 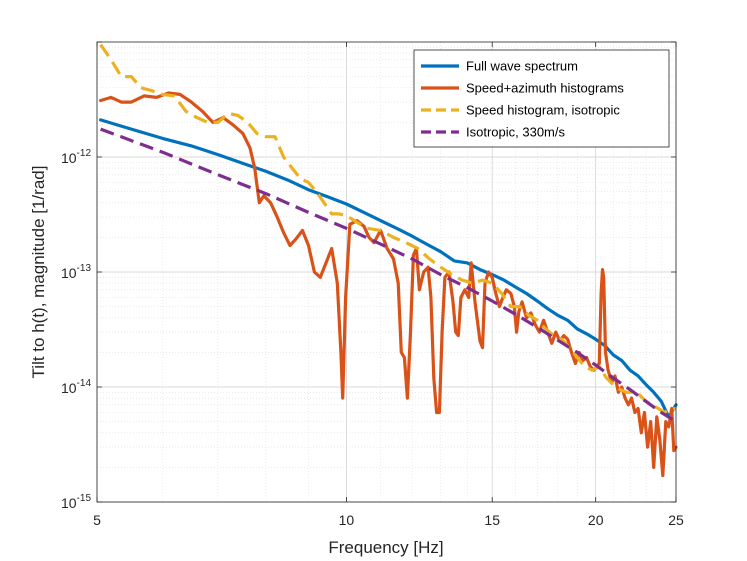 What do you see at coordinates (676, 520) in the screenshot?
I see `x-tick-label: 25` at bounding box center [676, 520].